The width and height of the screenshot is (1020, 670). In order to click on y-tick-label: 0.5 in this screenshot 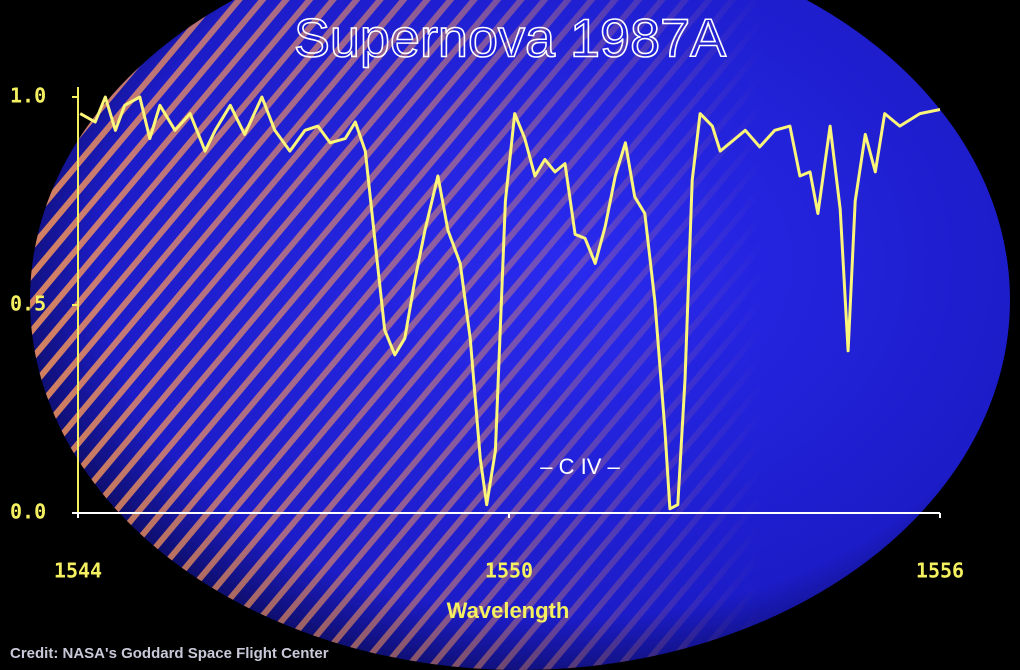, I will do `click(28, 304)`.